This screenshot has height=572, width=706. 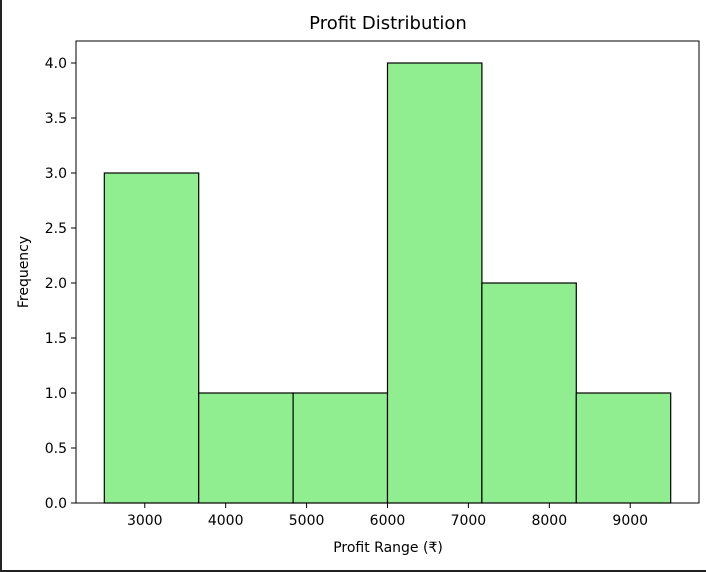 What do you see at coordinates (56, 284) in the screenshot?
I see `y-tick-label: 2.0` at bounding box center [56, 284].